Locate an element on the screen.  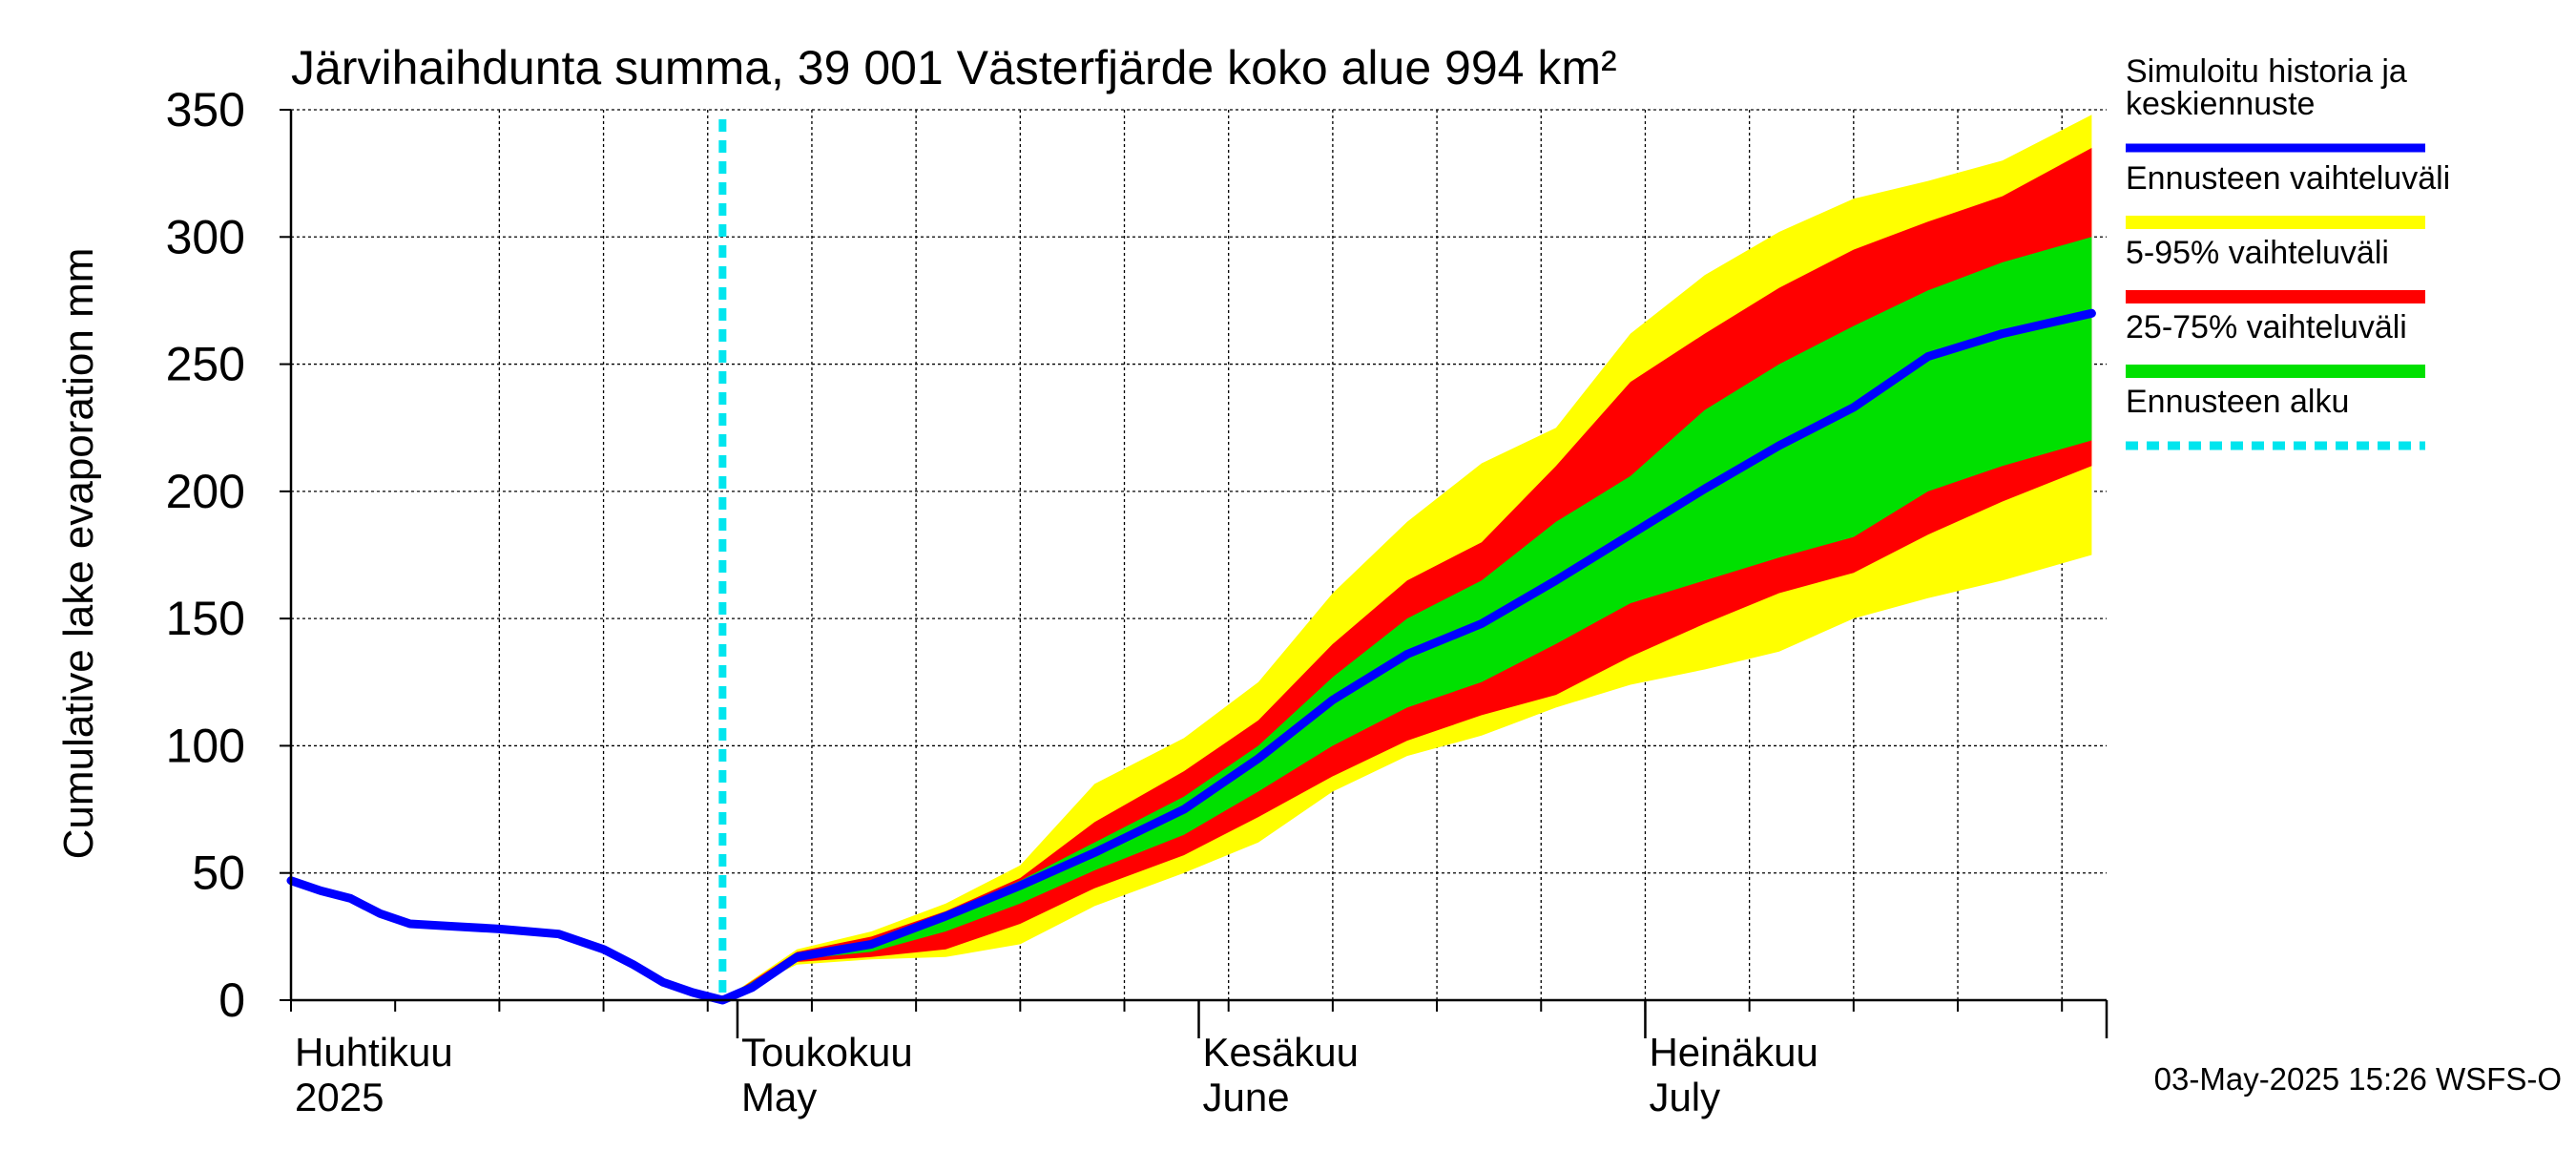
y-tick-label: 200 is located at coordinates (205, 492).